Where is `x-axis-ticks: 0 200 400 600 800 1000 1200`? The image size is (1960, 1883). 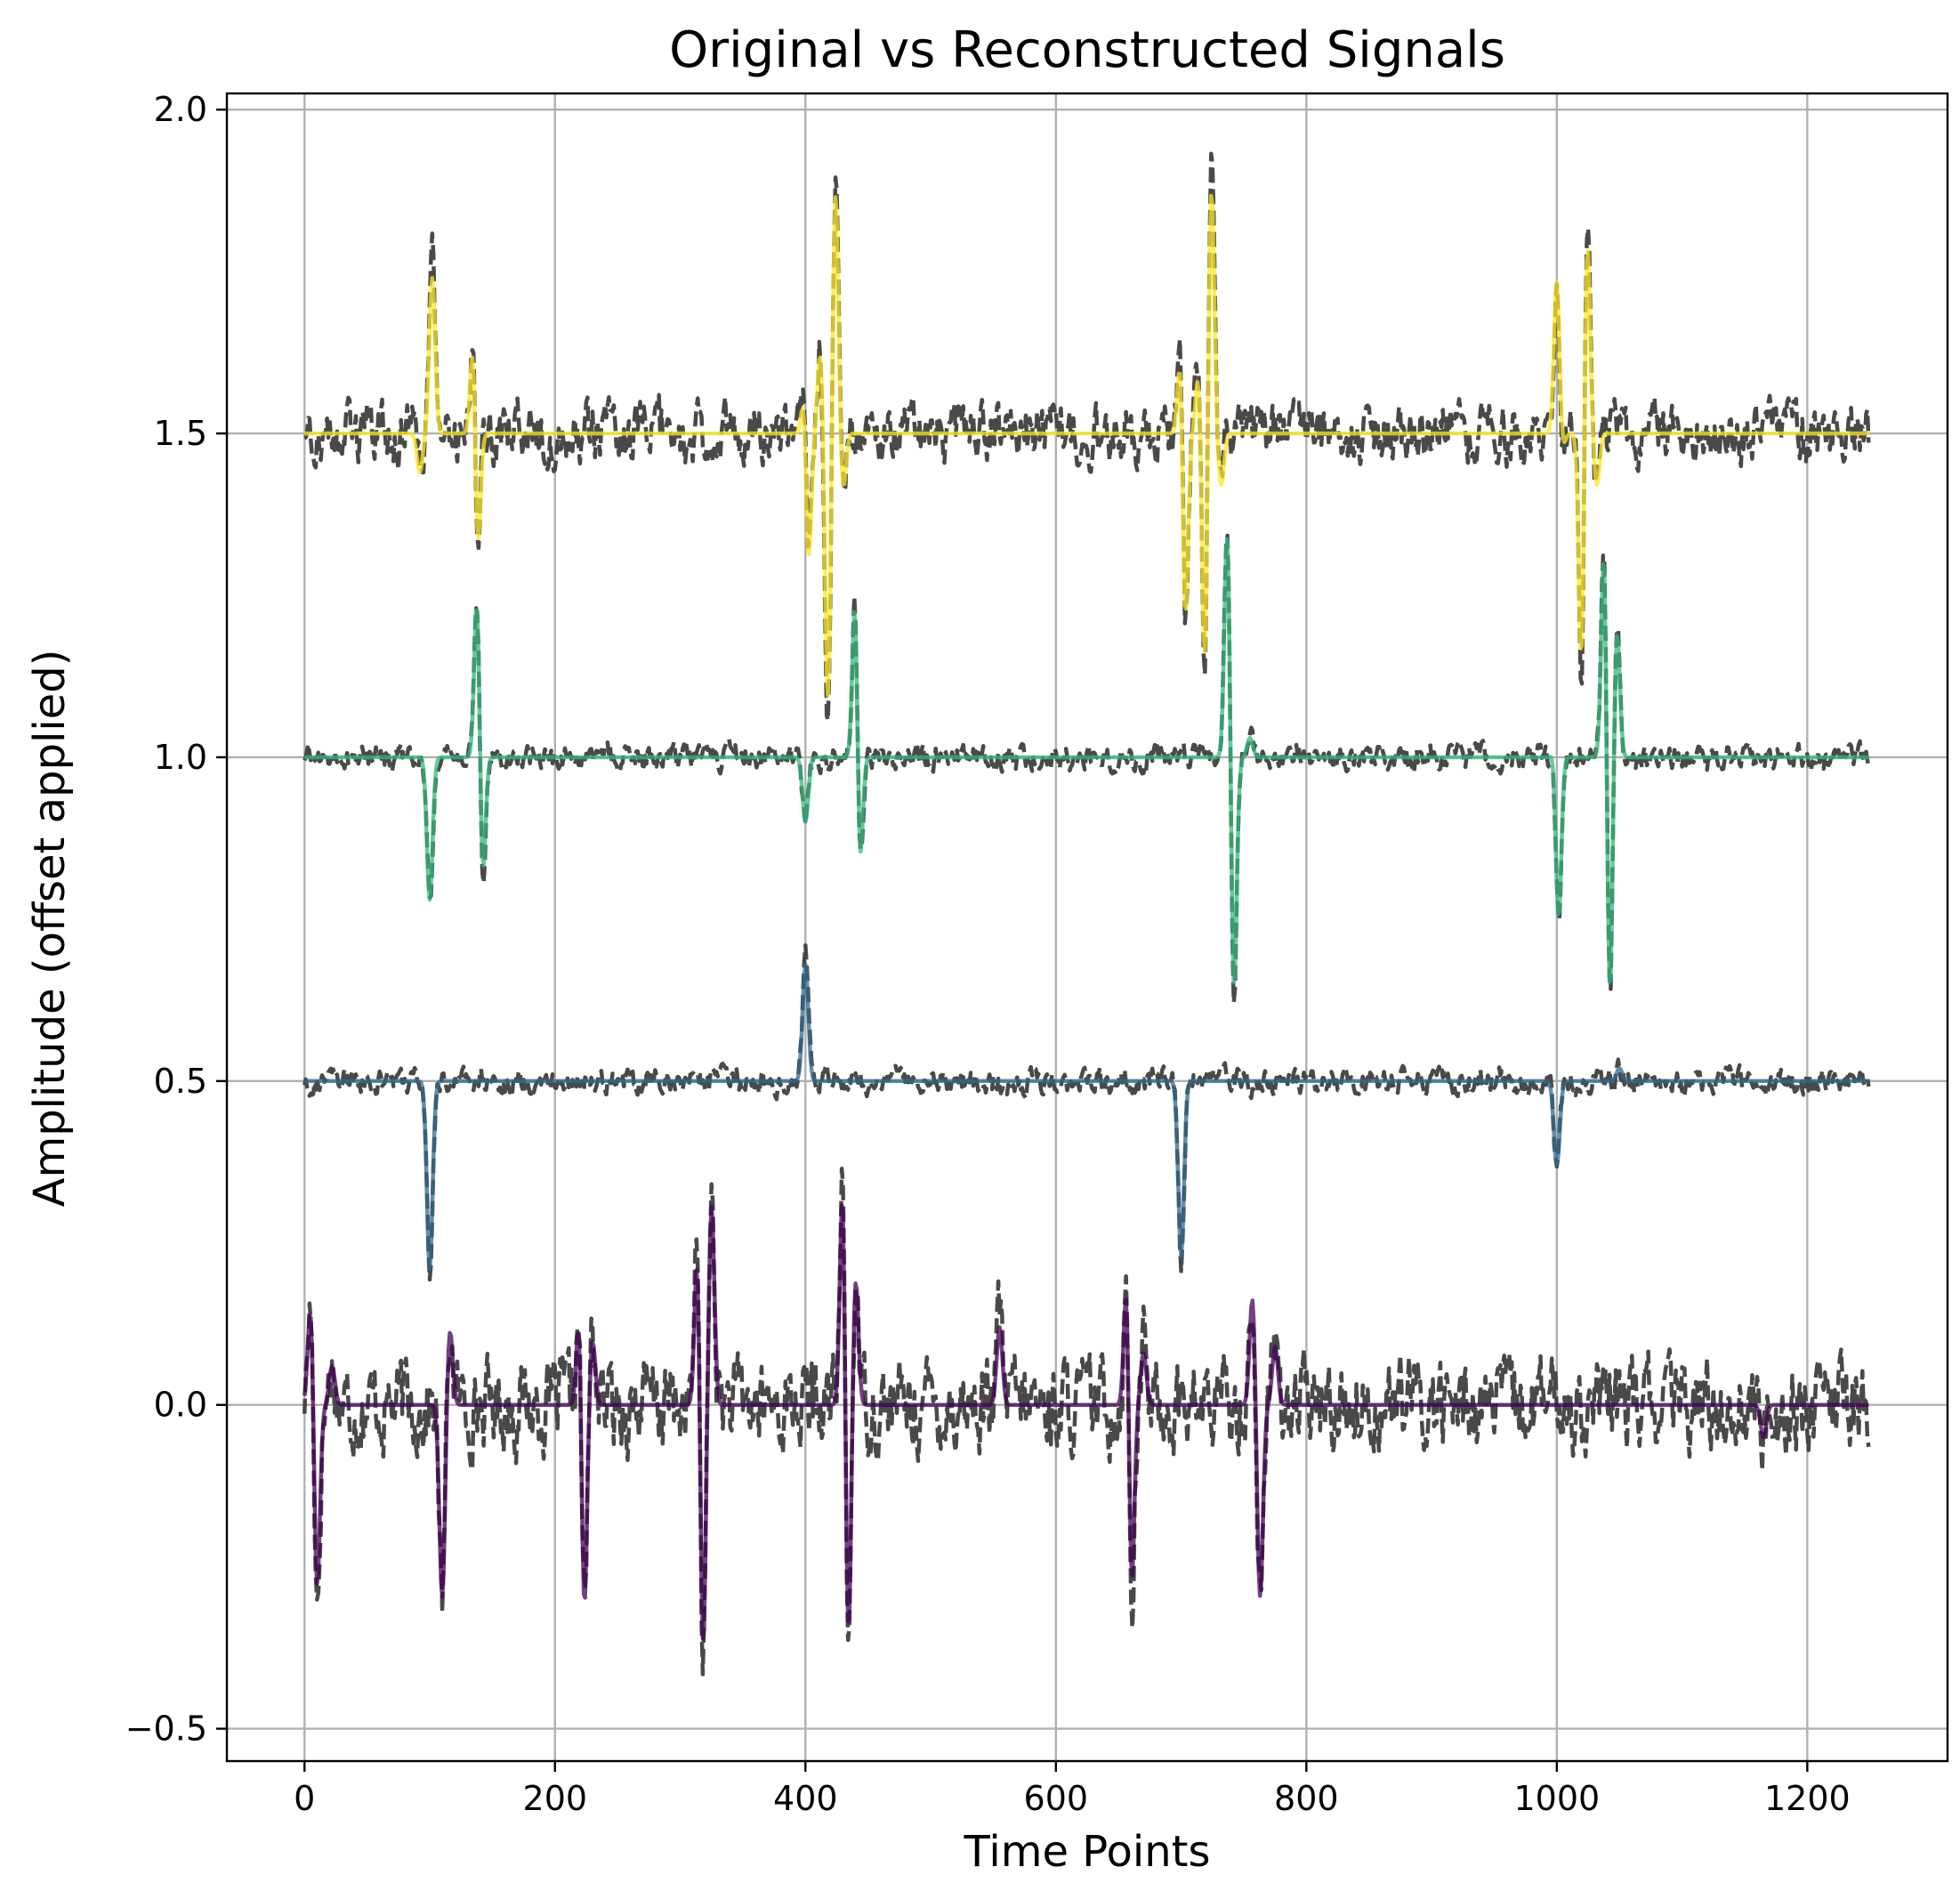
x-axis-ticks: 0 200 400 600 800 1000 1200 is located at coordinates (1073, 1789).